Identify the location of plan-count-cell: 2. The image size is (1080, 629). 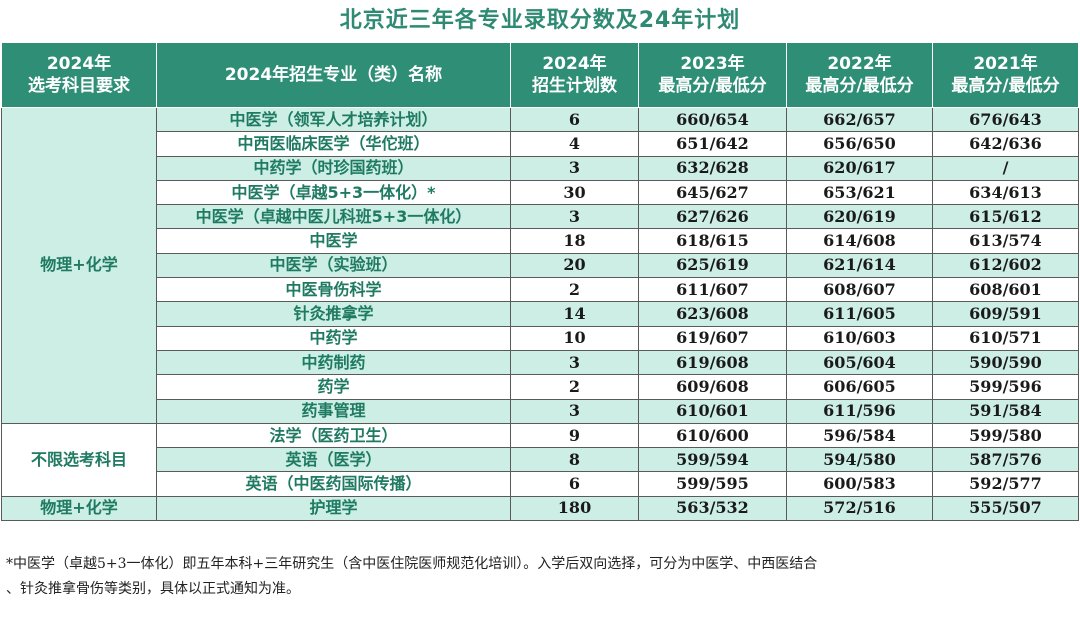
(574, 290).